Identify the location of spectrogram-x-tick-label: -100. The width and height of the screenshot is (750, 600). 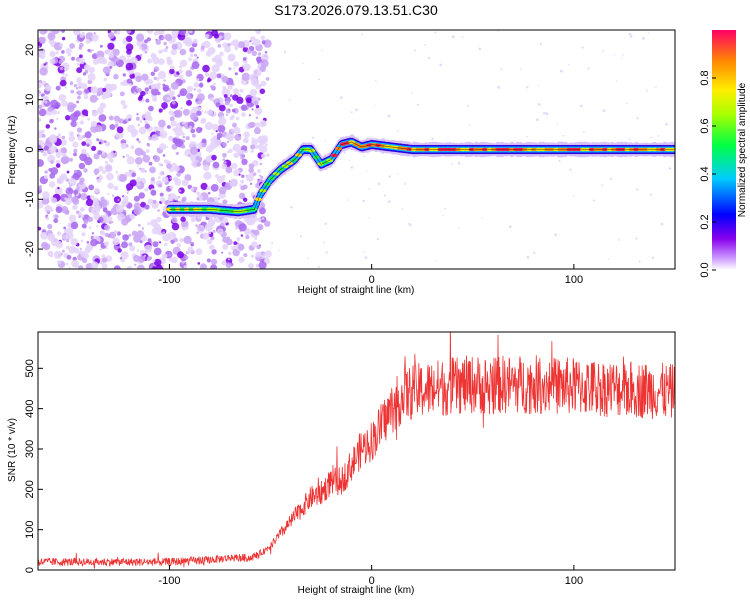
(169, 280).